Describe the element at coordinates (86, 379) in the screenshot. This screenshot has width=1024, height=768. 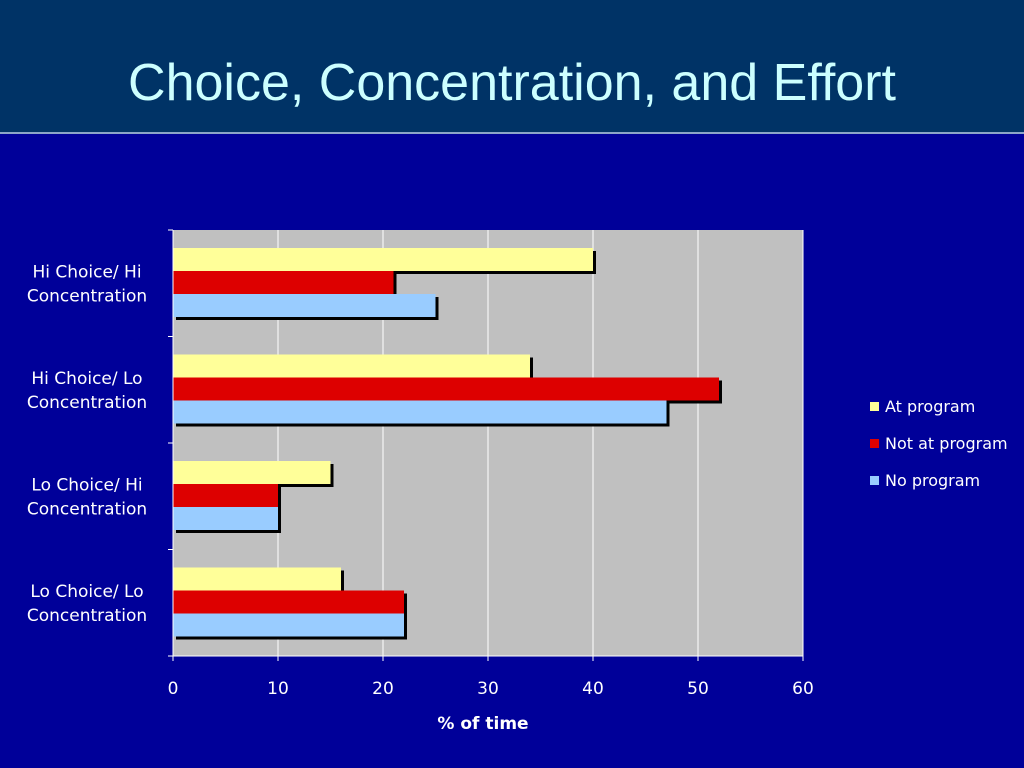
I see `category-label: Hi Choice/ Lo` at that location.